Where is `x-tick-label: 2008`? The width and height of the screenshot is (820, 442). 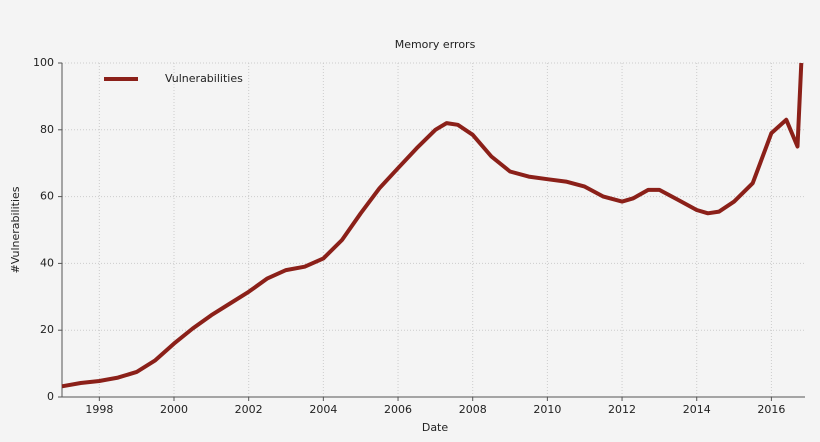
x-tick-label: 2008 is located at coordinates (473, 409).